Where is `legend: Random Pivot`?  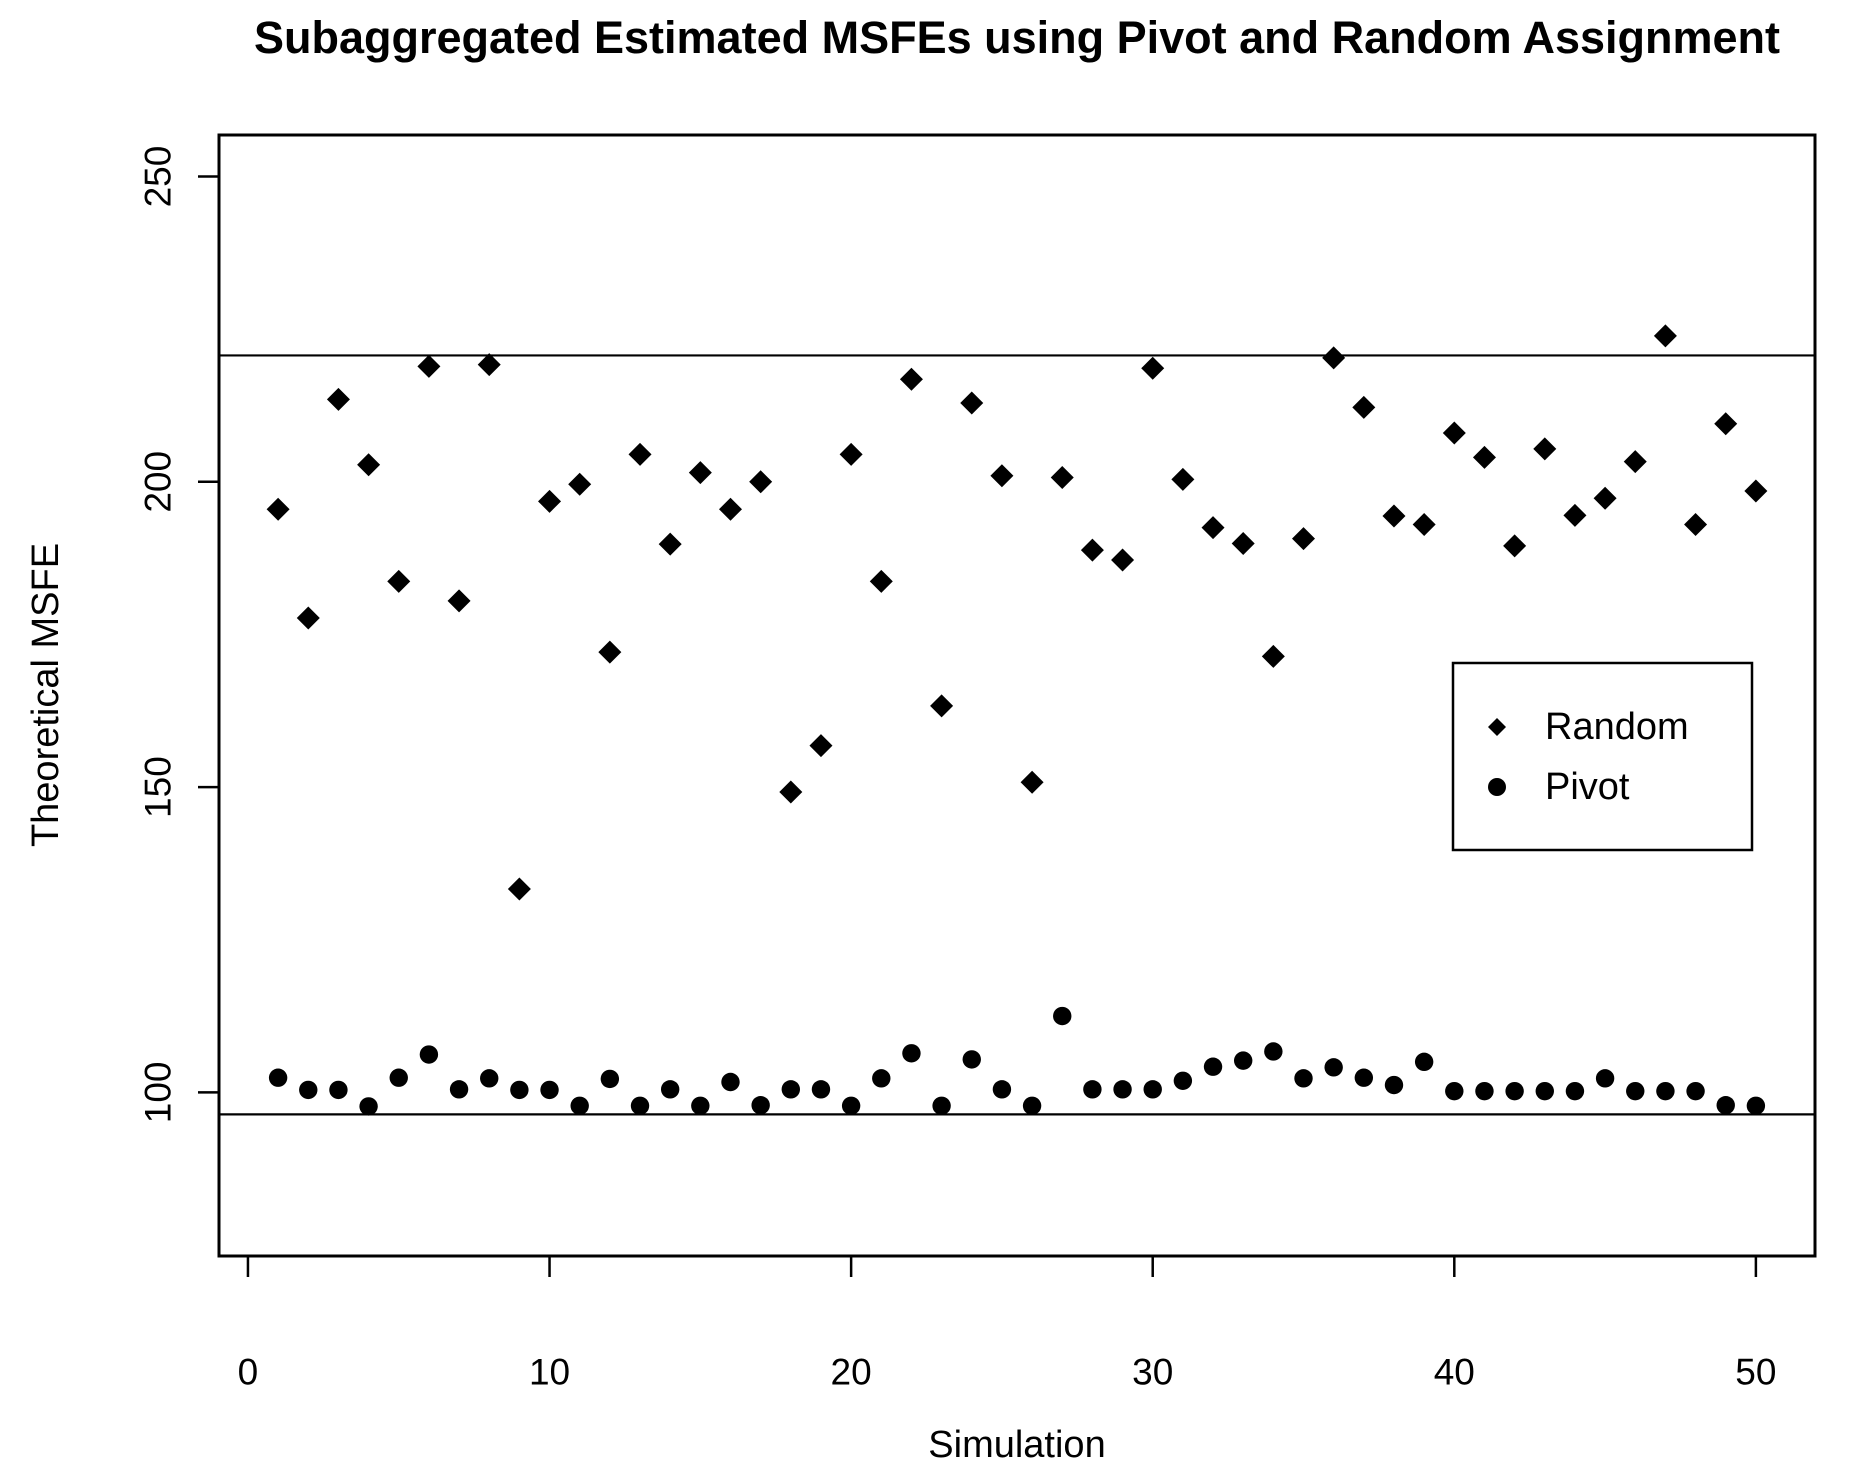
legend: Random Pivot is located at coordinates (1602, 756).